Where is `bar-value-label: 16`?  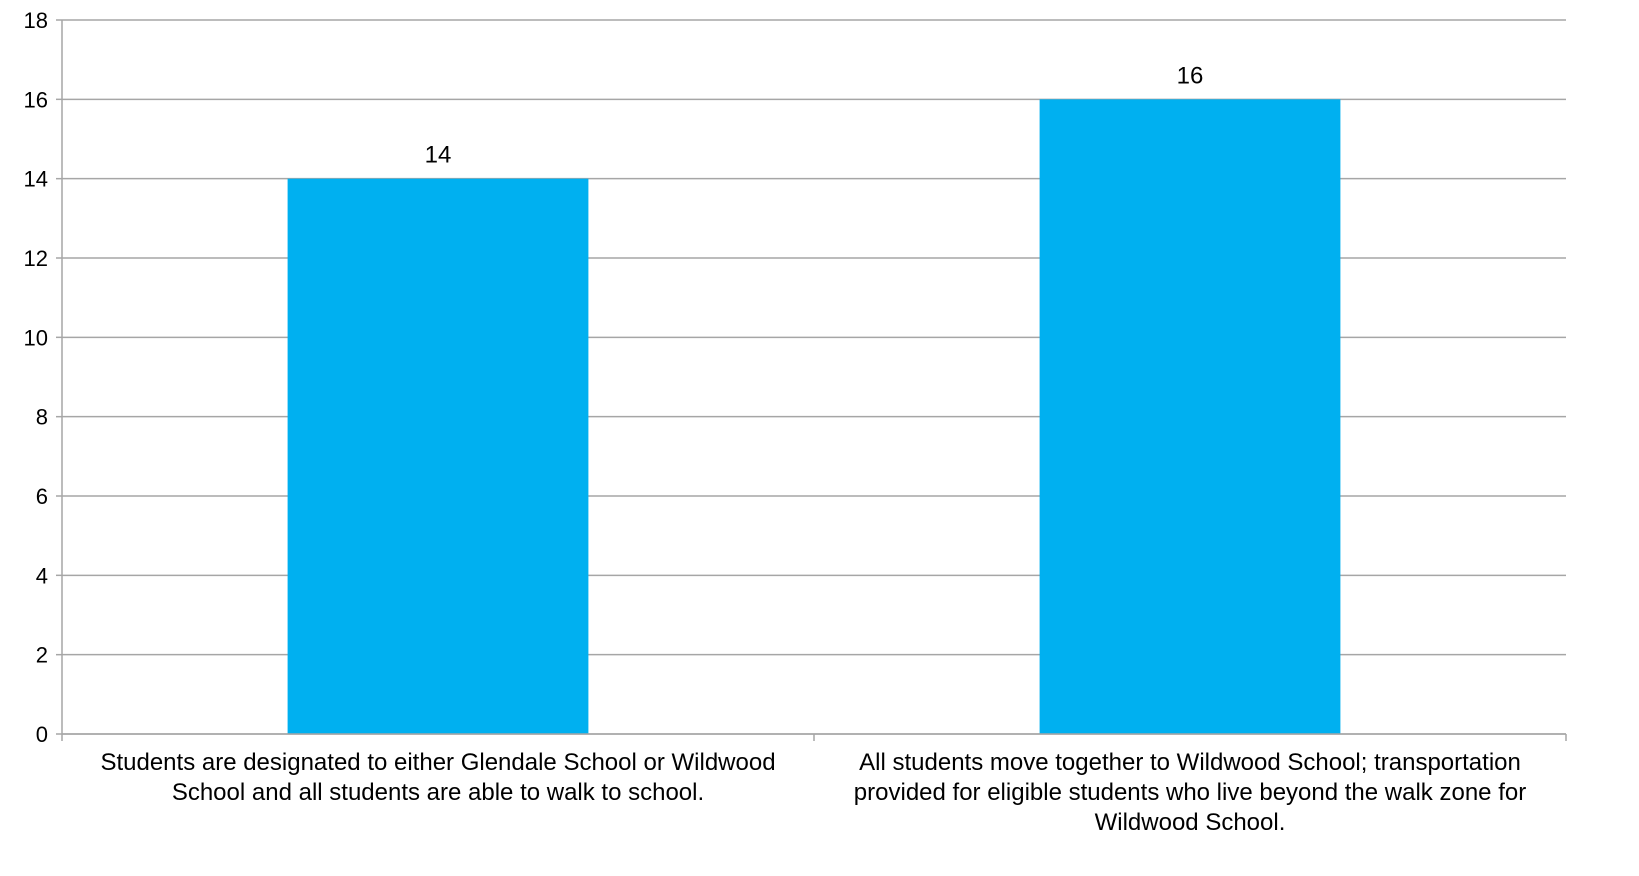
bar-value-label: 16 is located at coordinates (1190, 75).